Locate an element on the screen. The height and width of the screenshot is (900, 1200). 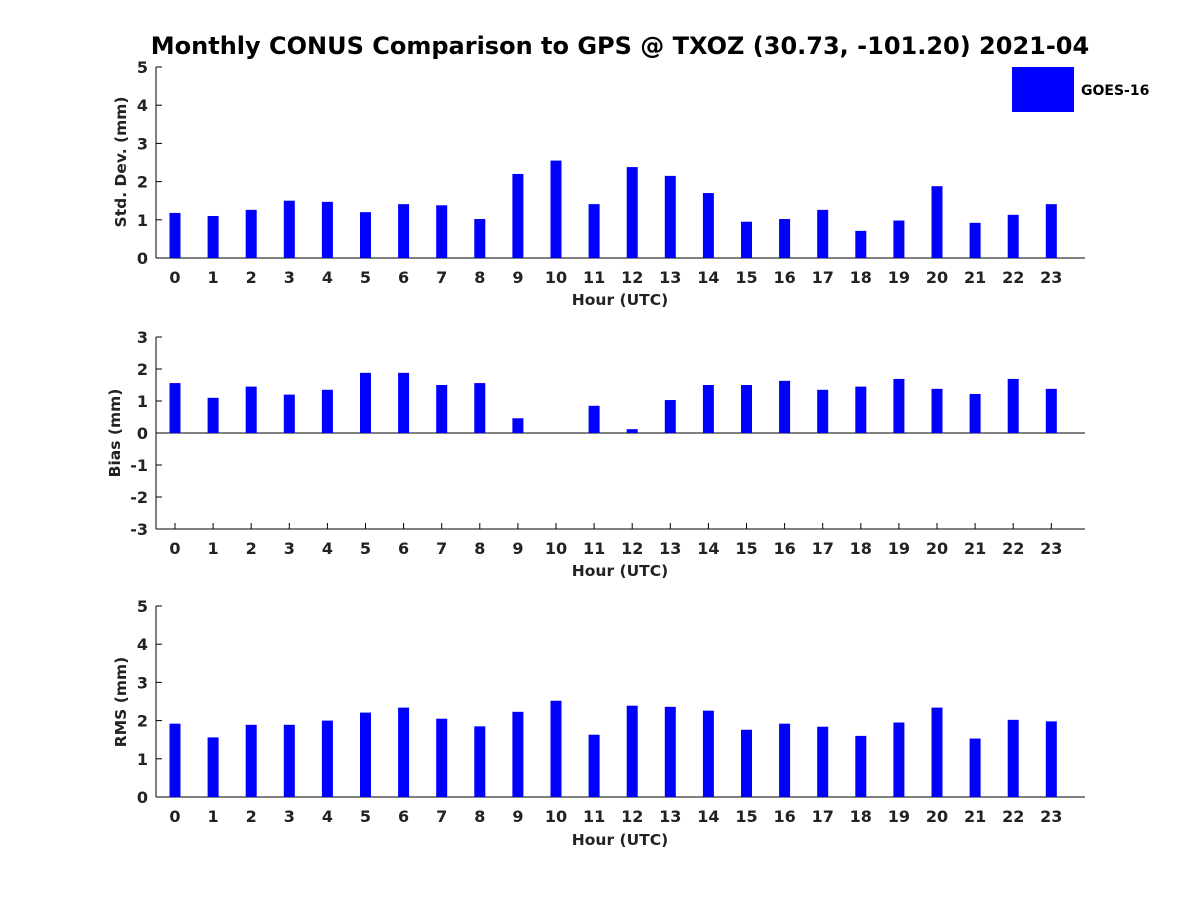
std-dev-y-tick-label: 2 is located at coordinates (142, 182).